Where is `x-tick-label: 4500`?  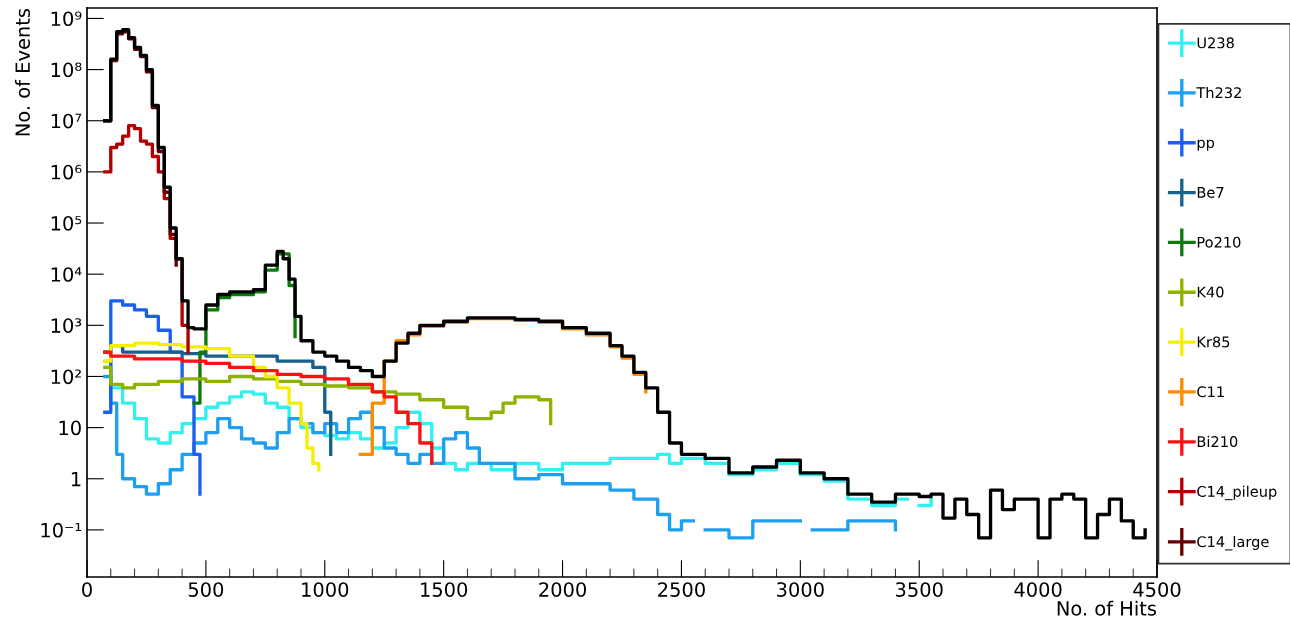
x-tick-label: 4500 is located at coordinates (1157, 589).